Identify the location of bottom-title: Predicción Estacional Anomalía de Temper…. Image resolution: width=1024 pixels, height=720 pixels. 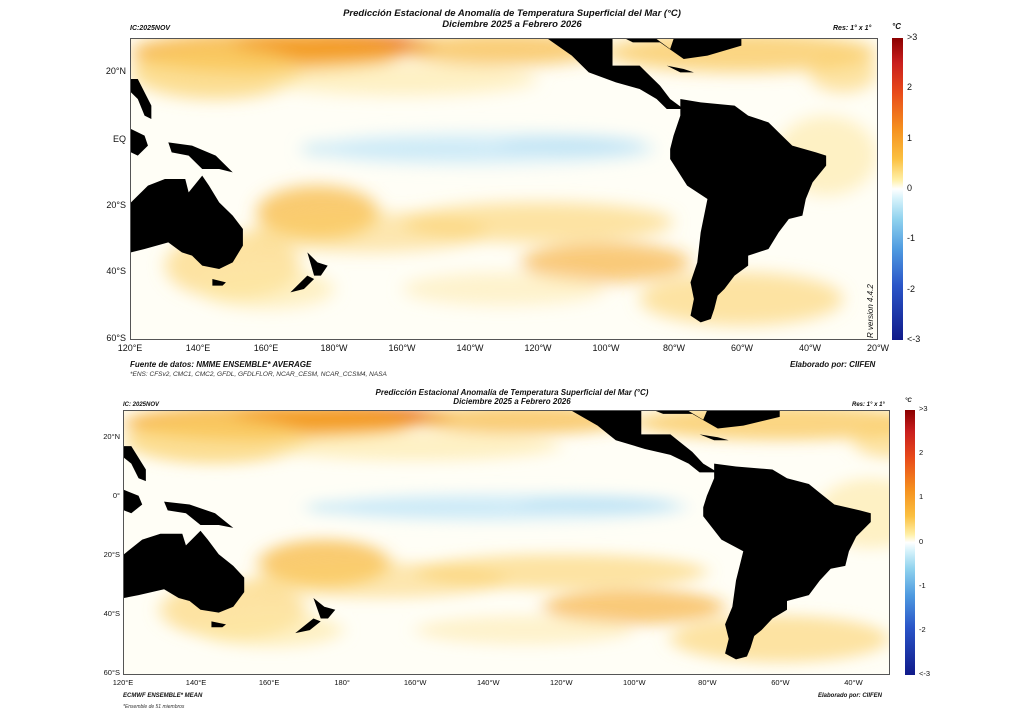
(512, 392).